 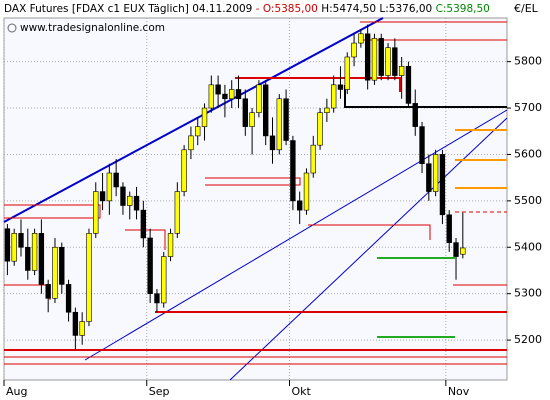 I want to click on y-tick-label: 5500, so click(x=528, y=200).